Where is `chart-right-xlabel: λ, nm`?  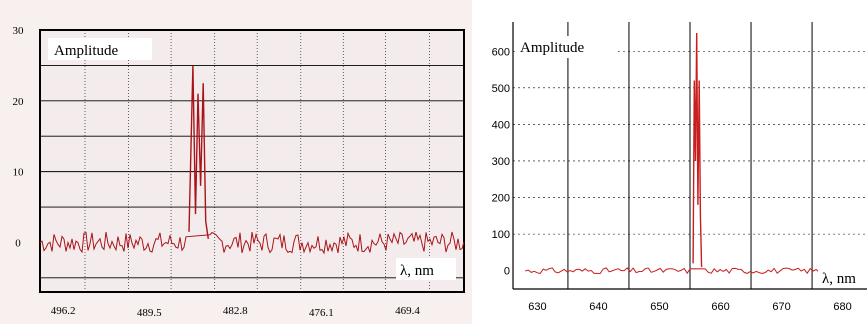
chart-right-xlabel: λ, nm is located at coordinates (839, 279).